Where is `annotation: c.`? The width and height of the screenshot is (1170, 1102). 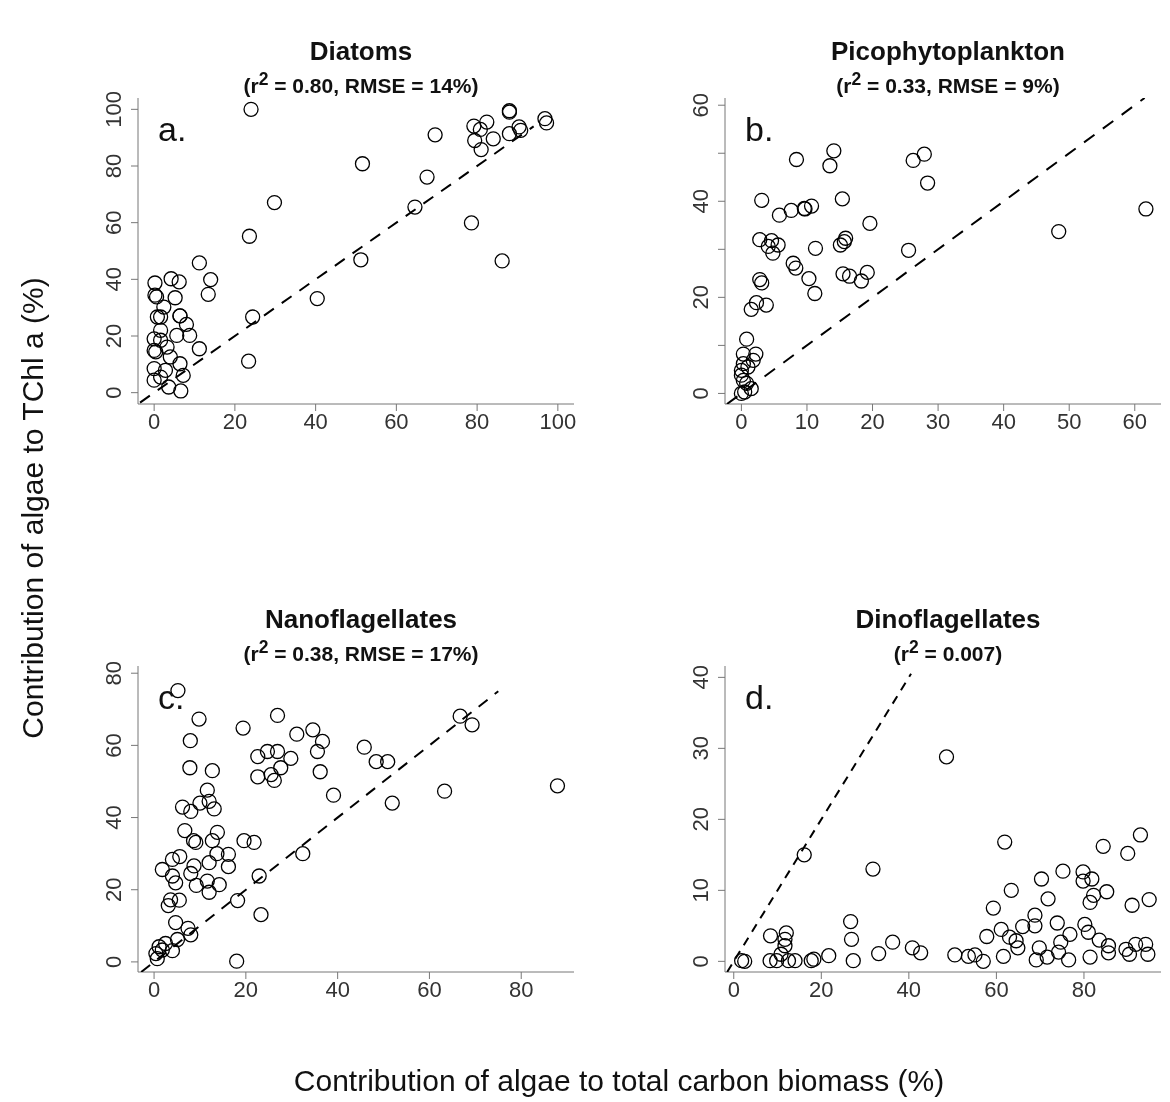 annotation: c. is located at coordinates (171, 697).